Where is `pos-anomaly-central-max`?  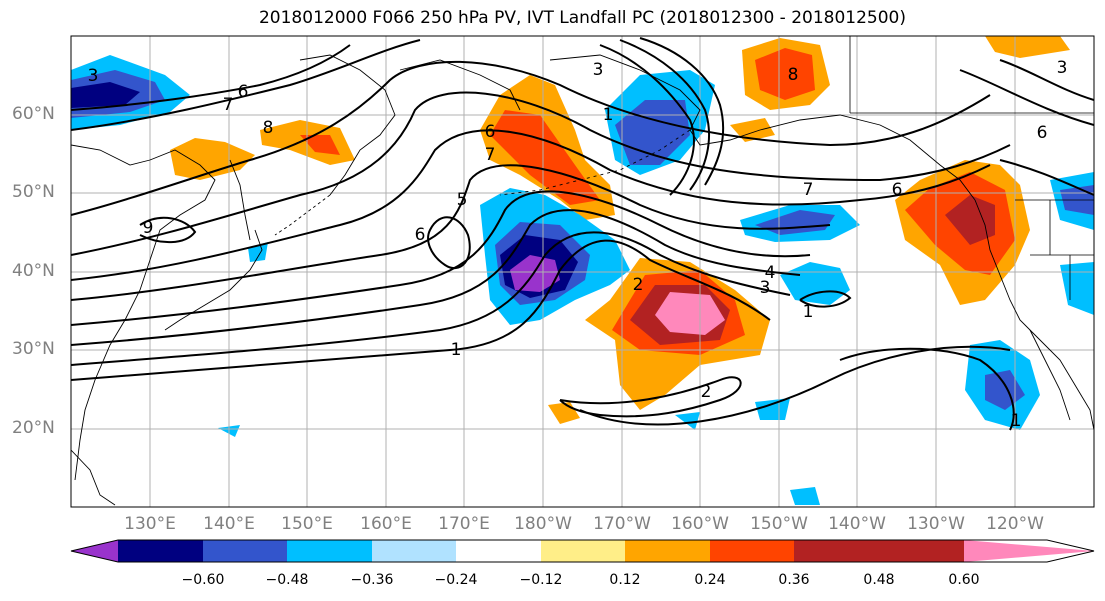
pos-anomaly-central-max is located at coordinates (690, 313).